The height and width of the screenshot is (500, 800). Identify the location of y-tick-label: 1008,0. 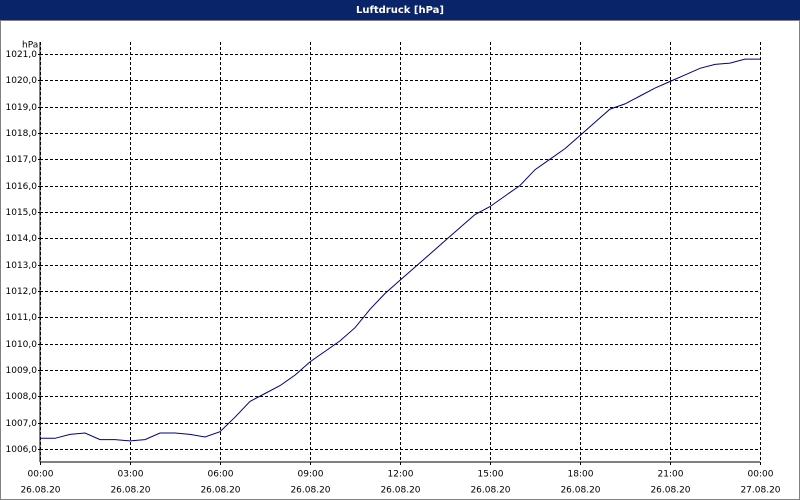
(22, 397).